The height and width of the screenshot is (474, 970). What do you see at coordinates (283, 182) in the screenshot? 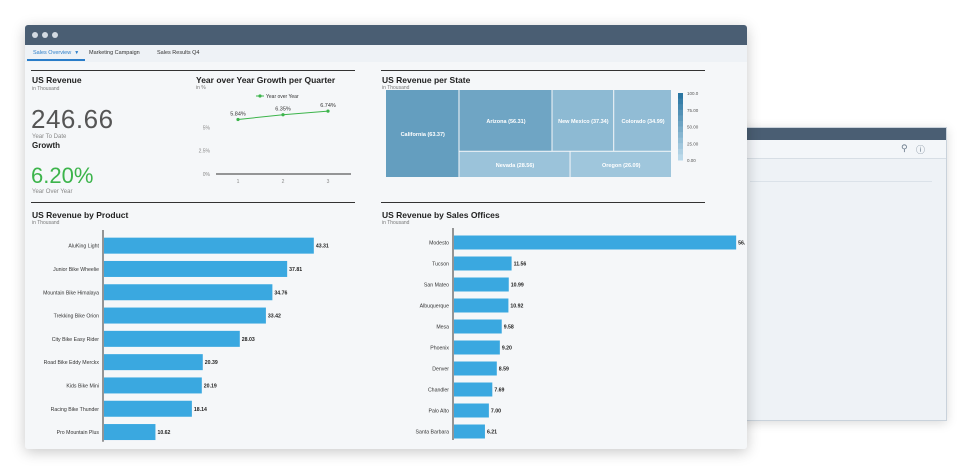
I see `x-tick-label: 2` at bounding box center [283, 182].